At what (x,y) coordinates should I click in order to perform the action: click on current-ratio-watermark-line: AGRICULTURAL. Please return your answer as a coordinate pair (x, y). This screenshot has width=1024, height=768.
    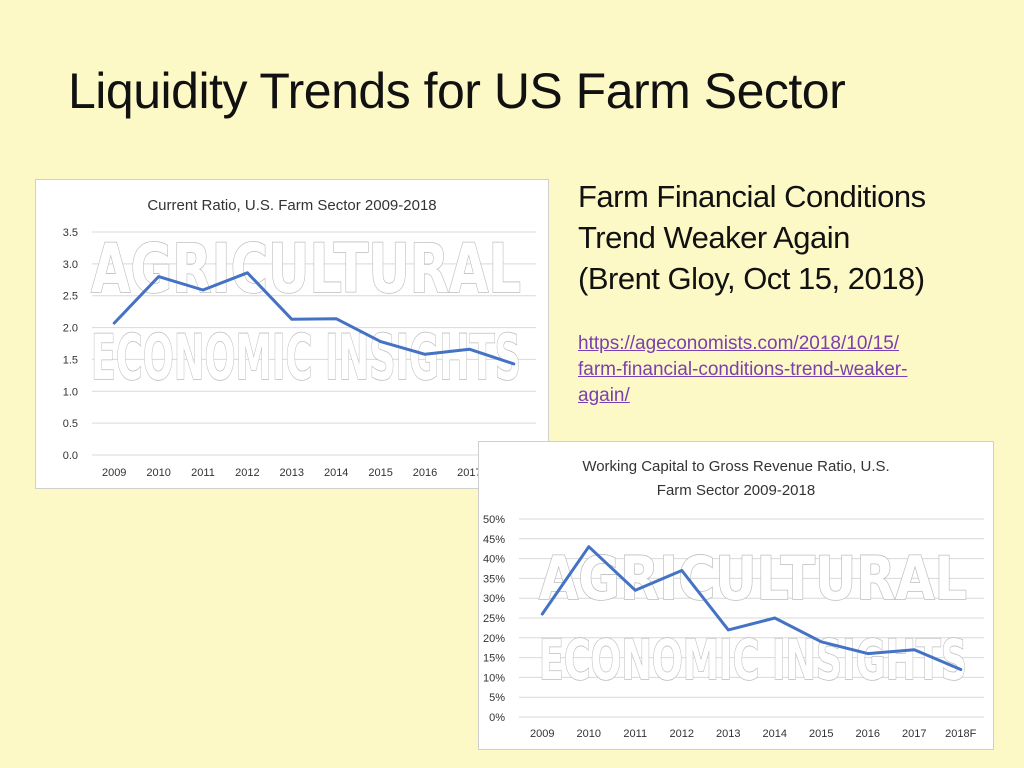
    Looking at the image, I should click on (306, 269).